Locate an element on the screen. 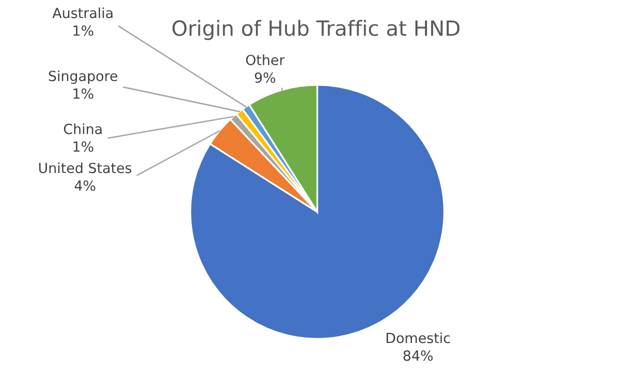 The width and height of the screenshot is (632, 379). slice-label: Other is located at coordinates (265, 60).